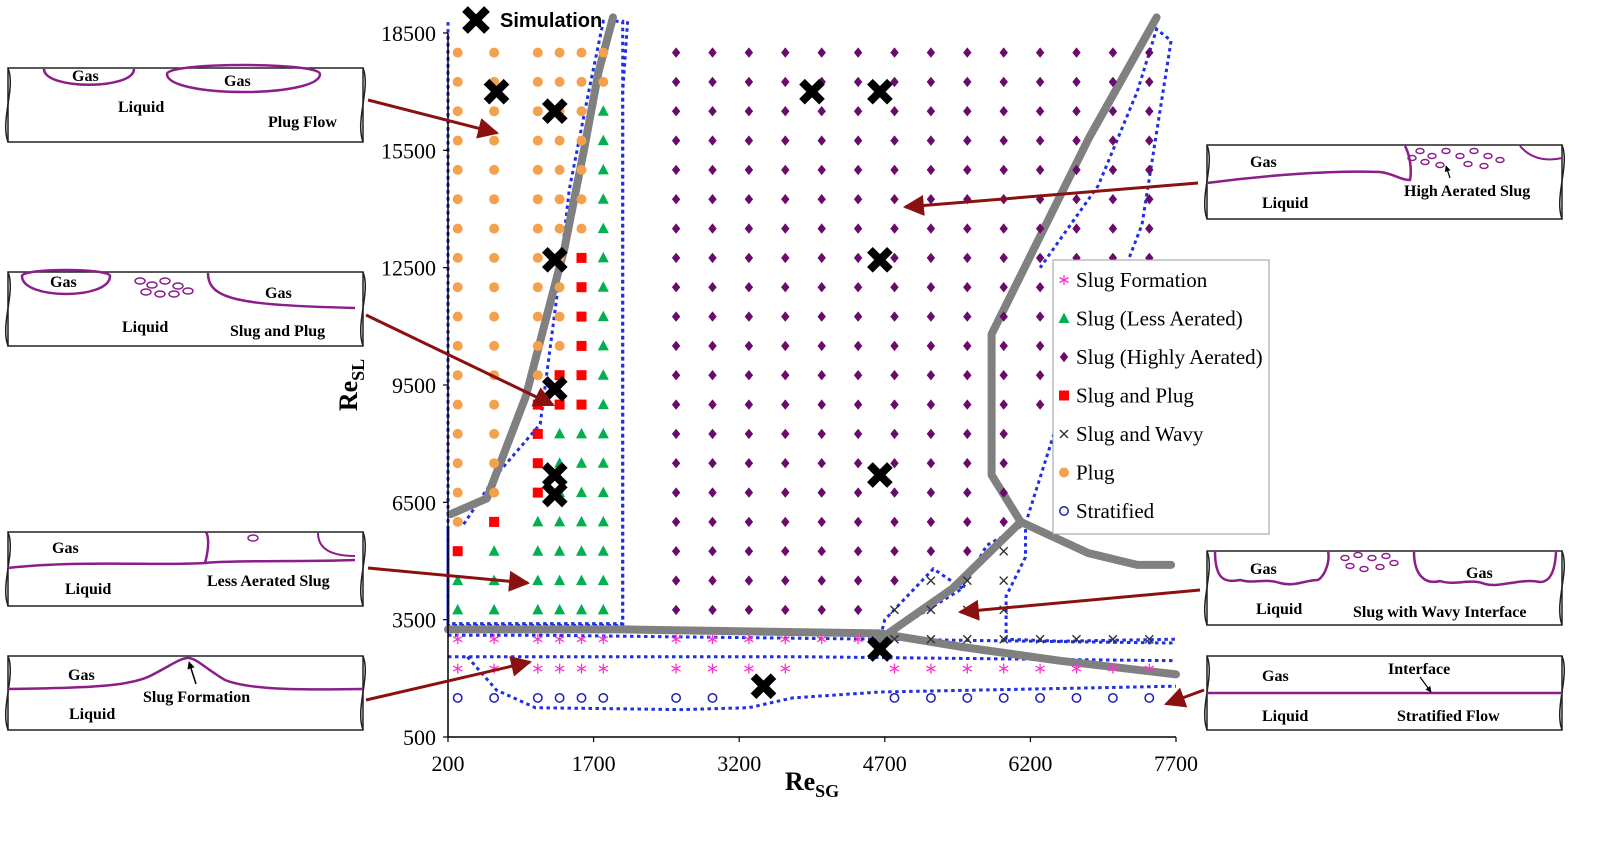 The height and width of the screenshot is (850, 1616). I want to click on x-tick-label-1: 1700, so click(594, 763).